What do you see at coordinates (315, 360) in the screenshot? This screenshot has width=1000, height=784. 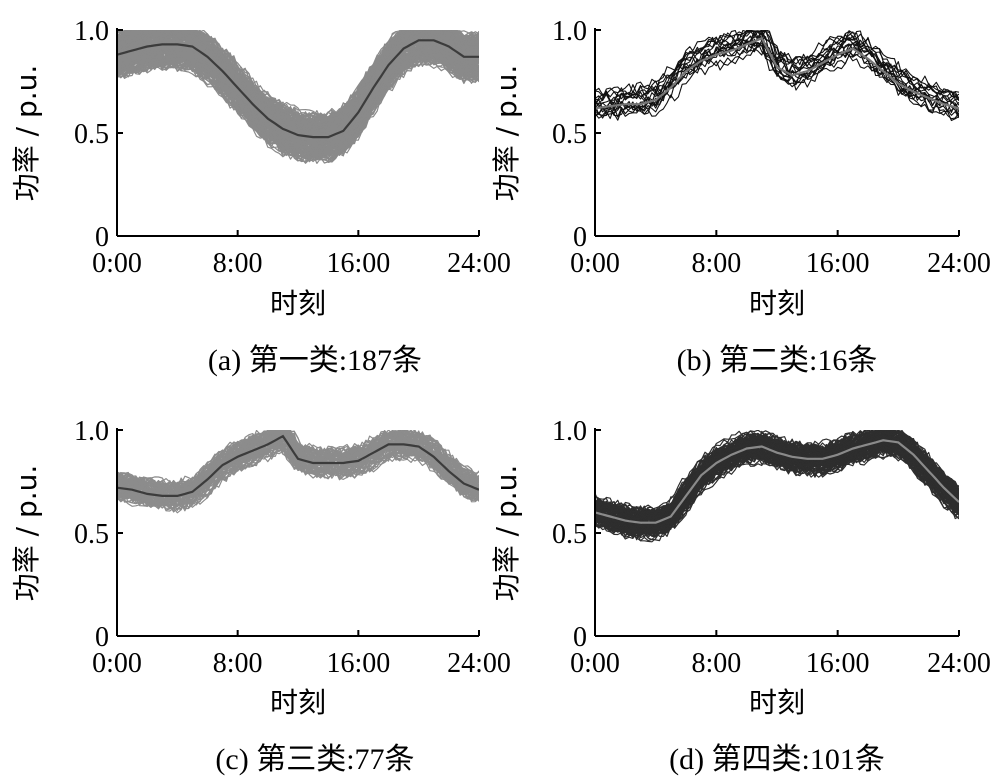 I see `panel-caption: (a) 第一类:187条` at bounding box center [315, 360].